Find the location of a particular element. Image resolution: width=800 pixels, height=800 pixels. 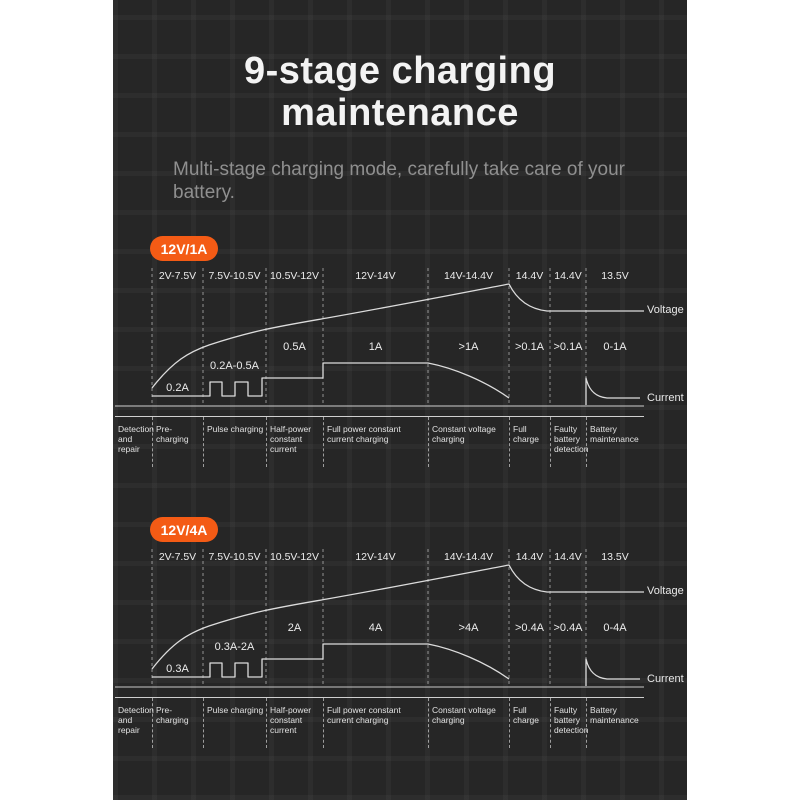

current-level-label: 1A is located at coordinates (375, 347).